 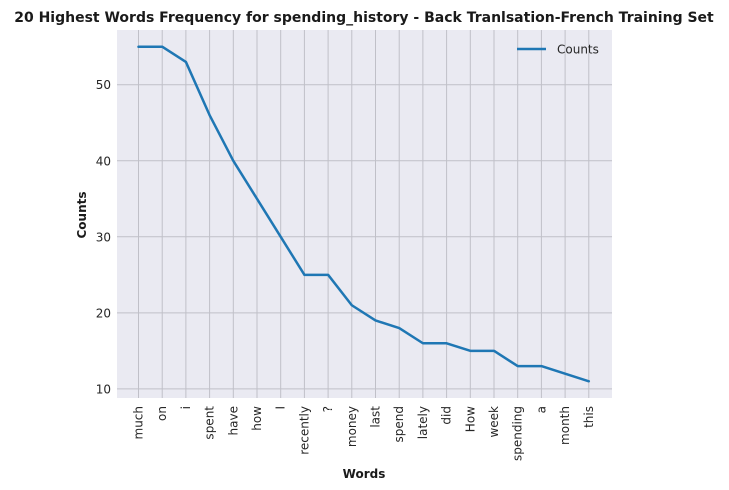 What do you see at coordinates (352, 426) in the screenshot?
I see `x-tick-label: money` at bounding box center [352, 426].